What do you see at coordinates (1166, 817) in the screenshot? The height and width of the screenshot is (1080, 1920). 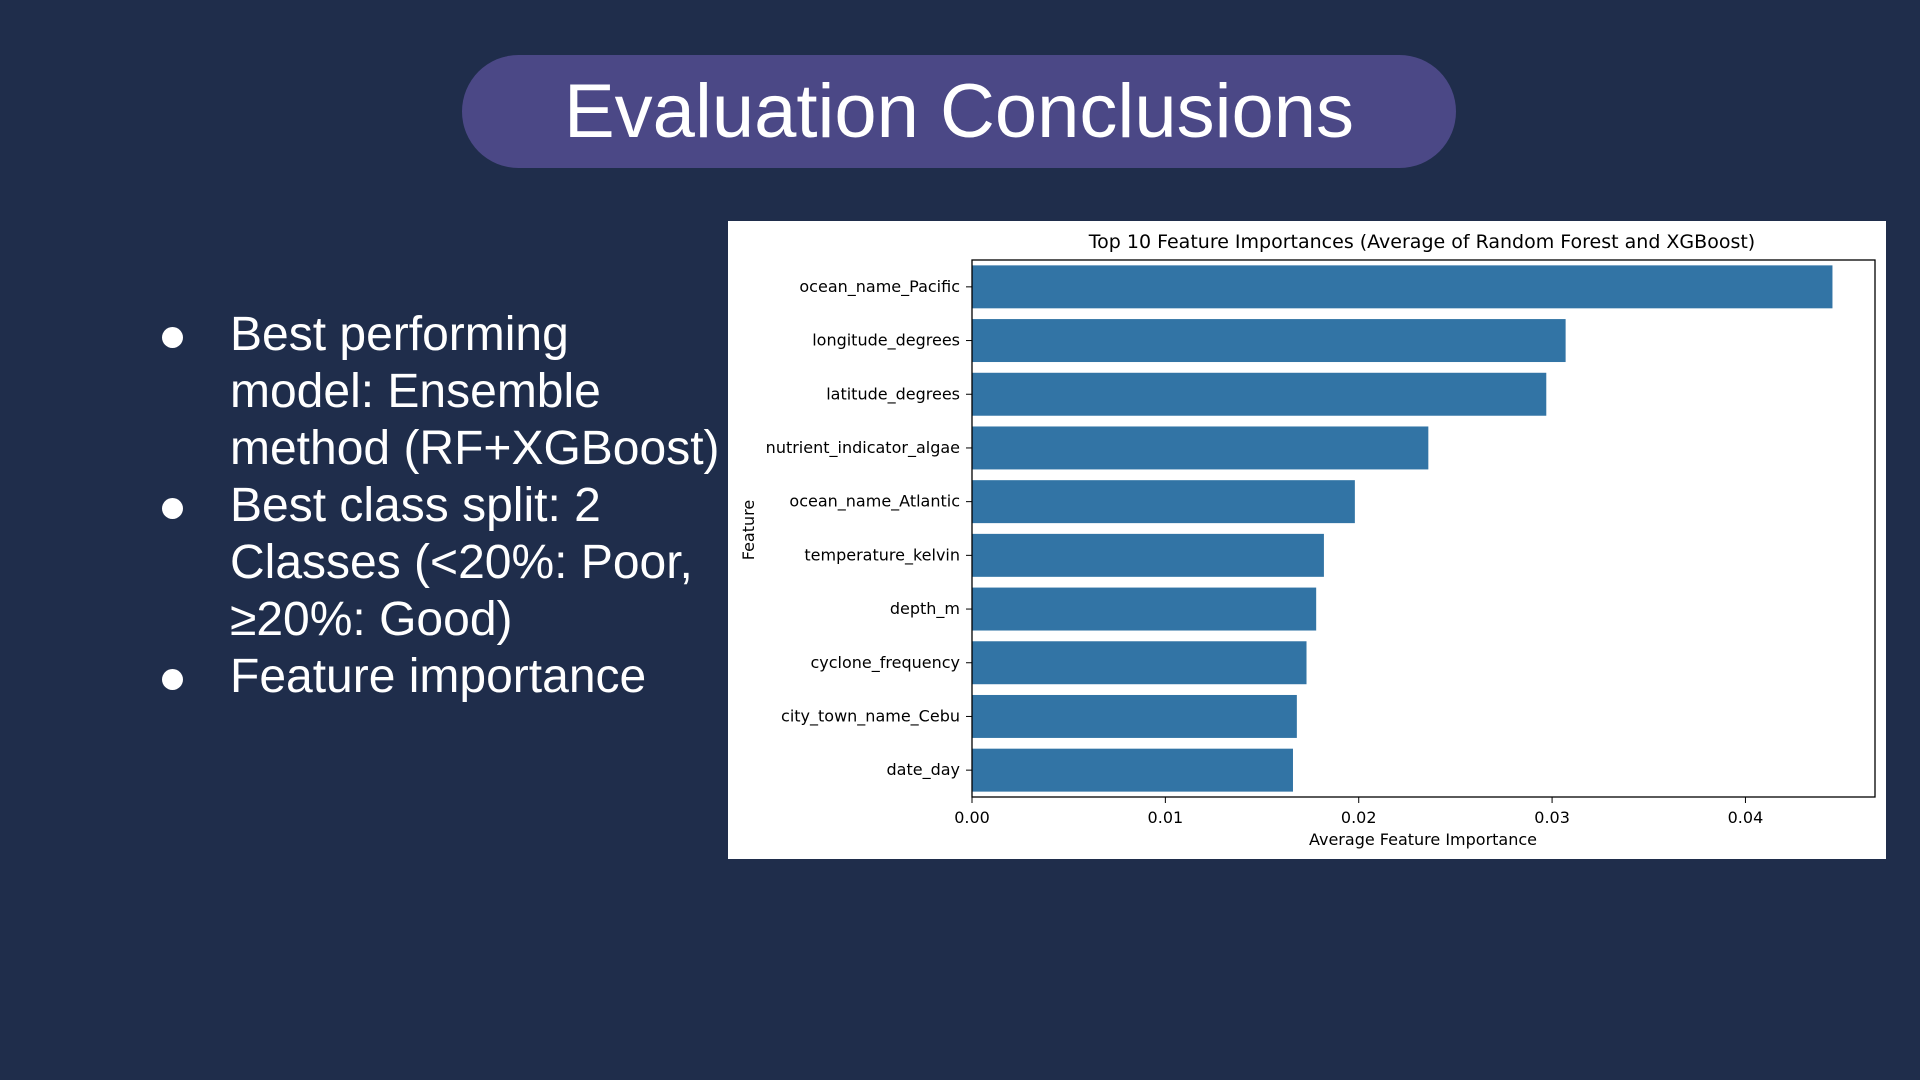 I see `x-tick-label: 0.01` at bounding box center [1166, 817].